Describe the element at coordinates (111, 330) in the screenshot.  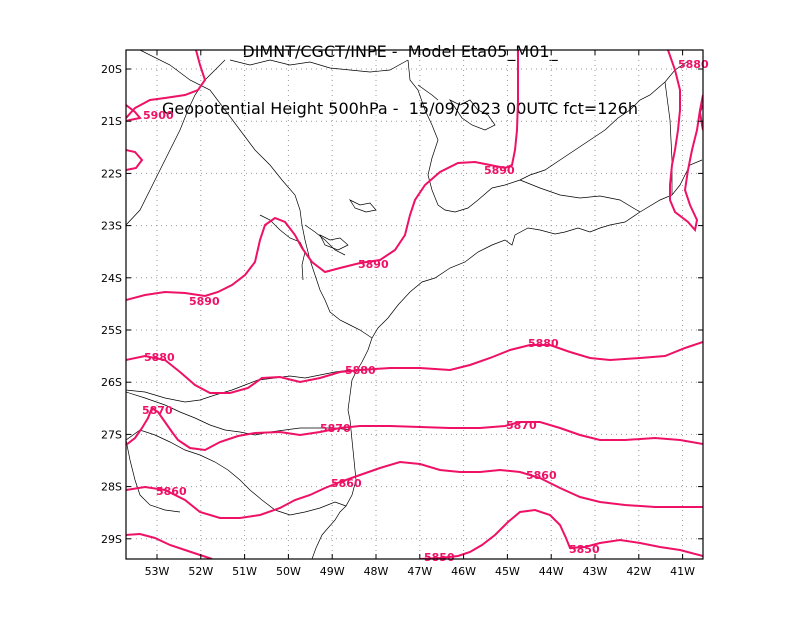
I see `lat-label: 25S` at that location.